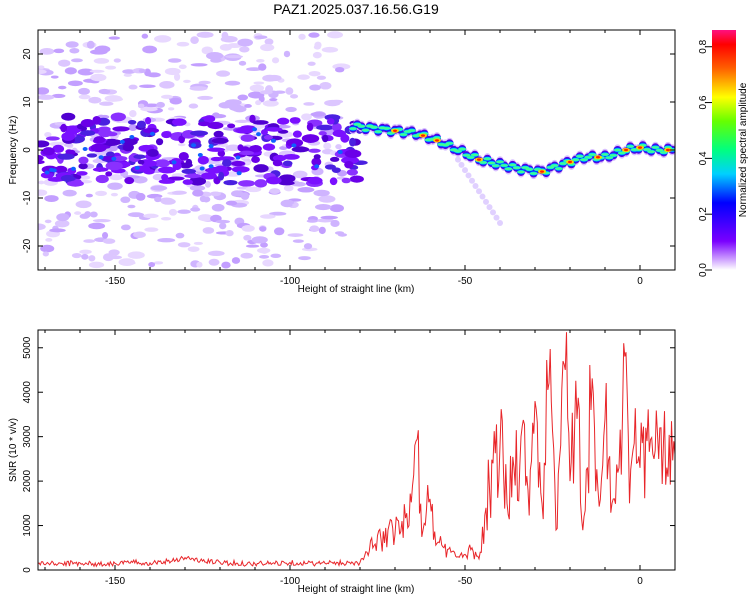 This screenshot has height=600, width=750. What do you see at coordinates (703, 158) in the screenshot?
I see `colorbar-tick-label: 0.4` at bounding box center [703, 158].